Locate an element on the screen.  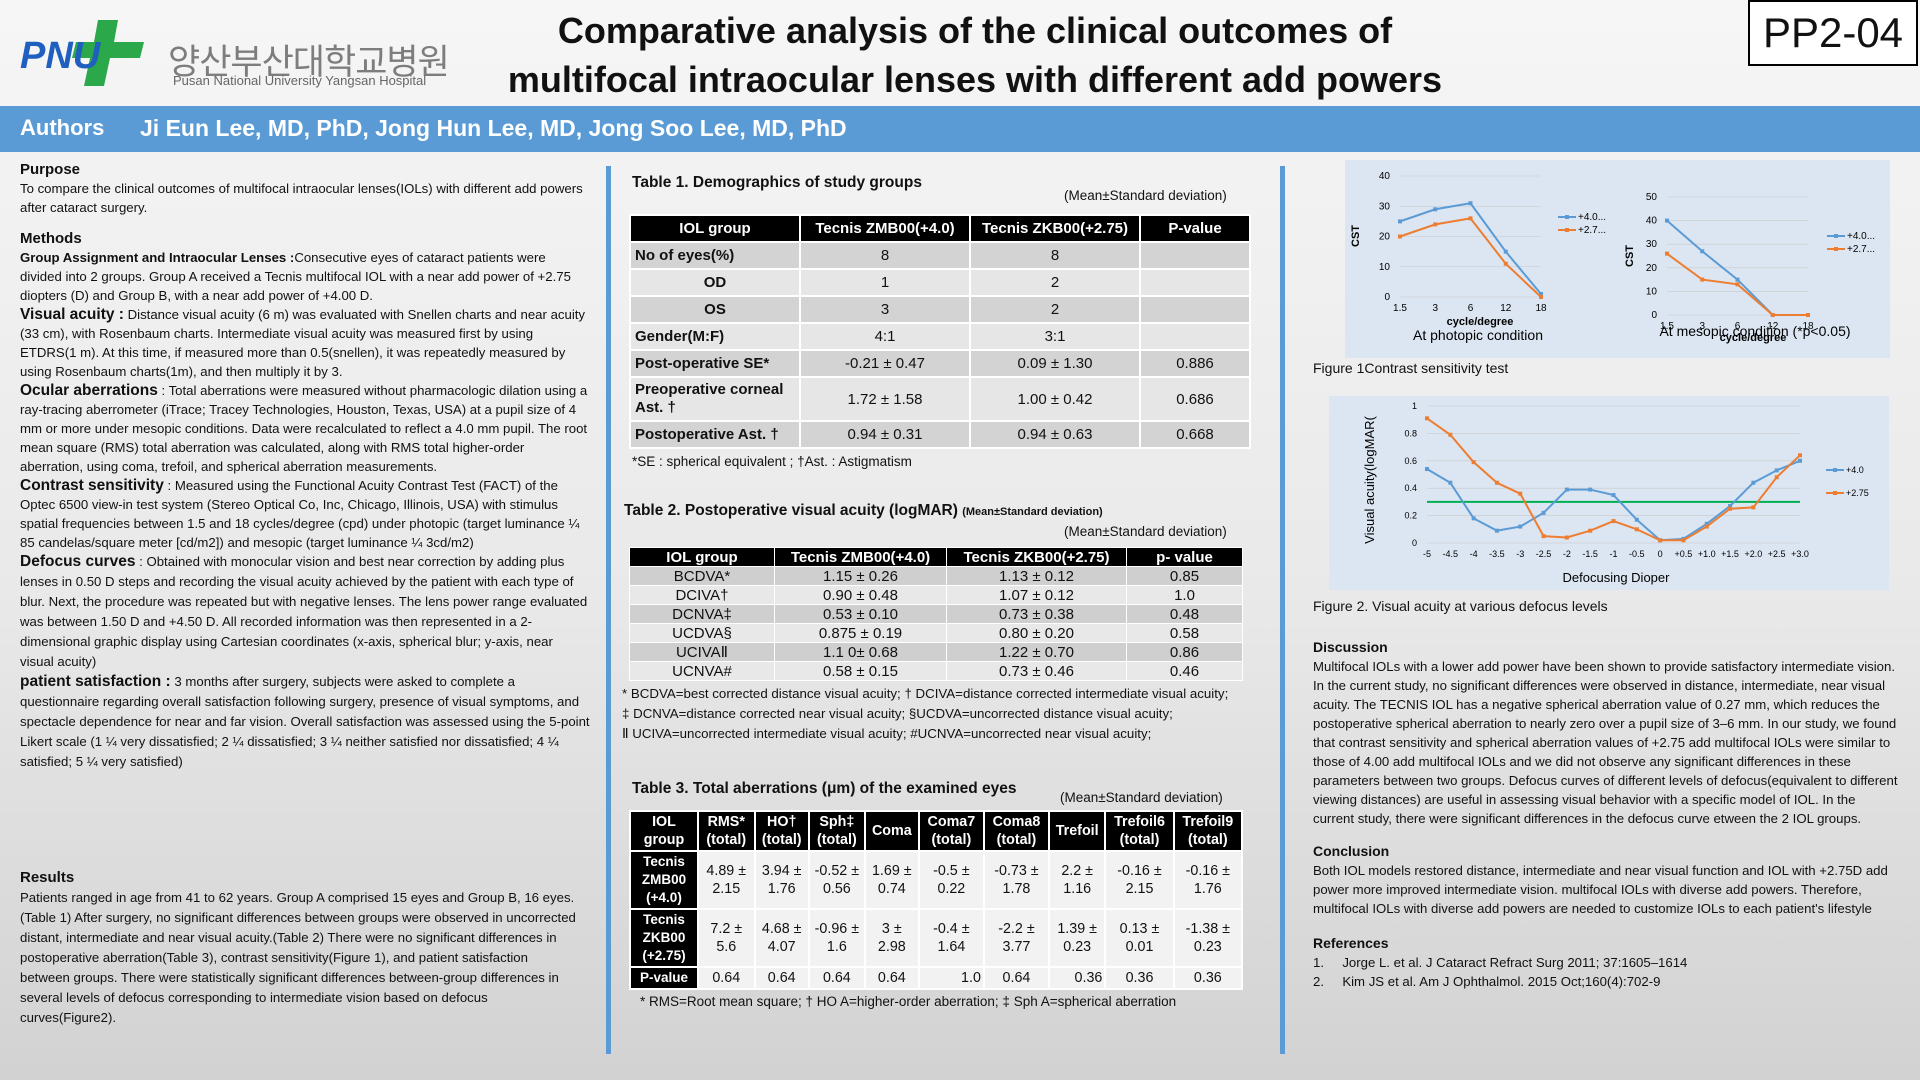
table2-unit: (Mean±Standard deviation) is located at coordinates (1145, 531).